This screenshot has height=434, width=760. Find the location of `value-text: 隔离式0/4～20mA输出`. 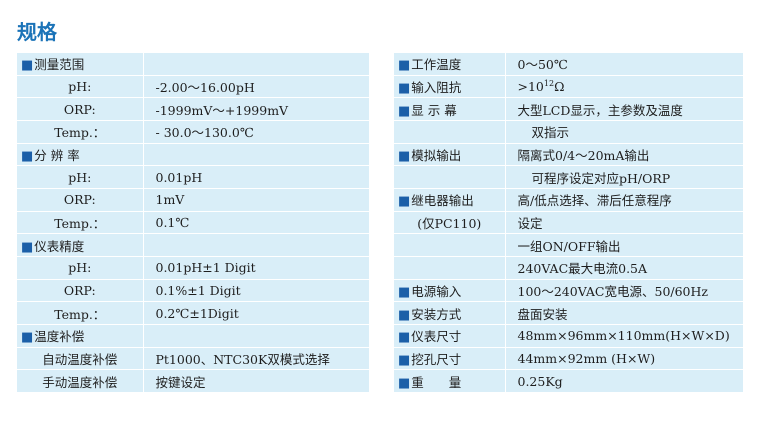

value-text: 隔离式0/4～20mA输出 is located at coordinates (583, 155).